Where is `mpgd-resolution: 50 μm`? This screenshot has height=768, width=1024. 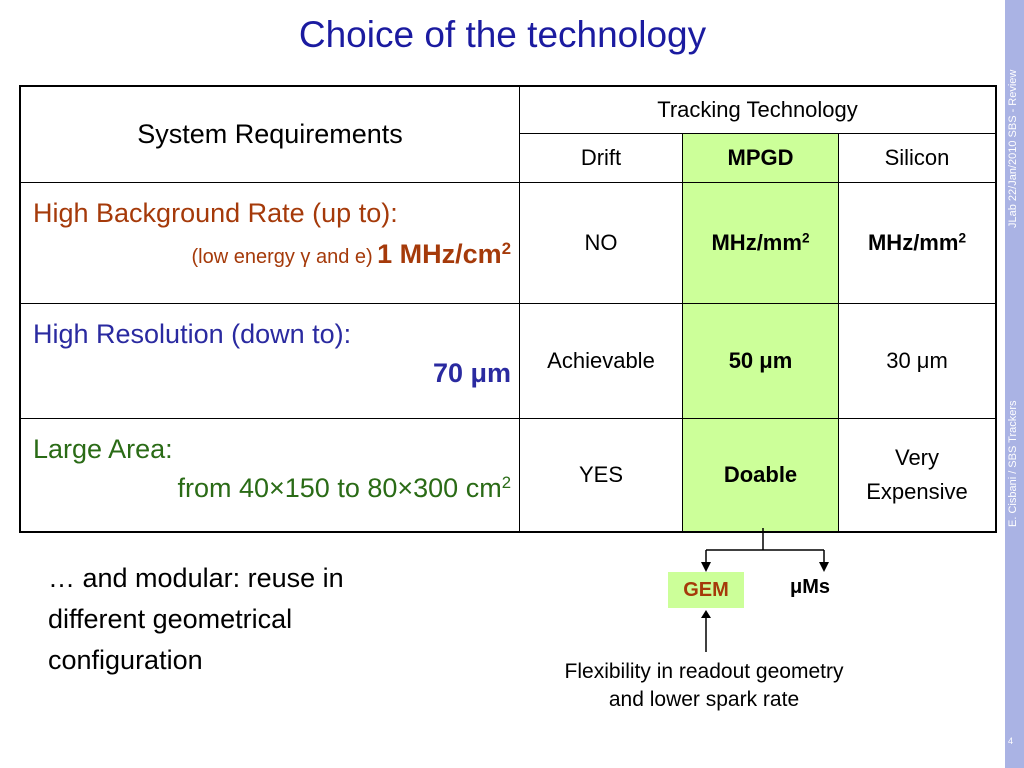
mpgd-resolution: 50 μm is located at coordinates (760, 361).